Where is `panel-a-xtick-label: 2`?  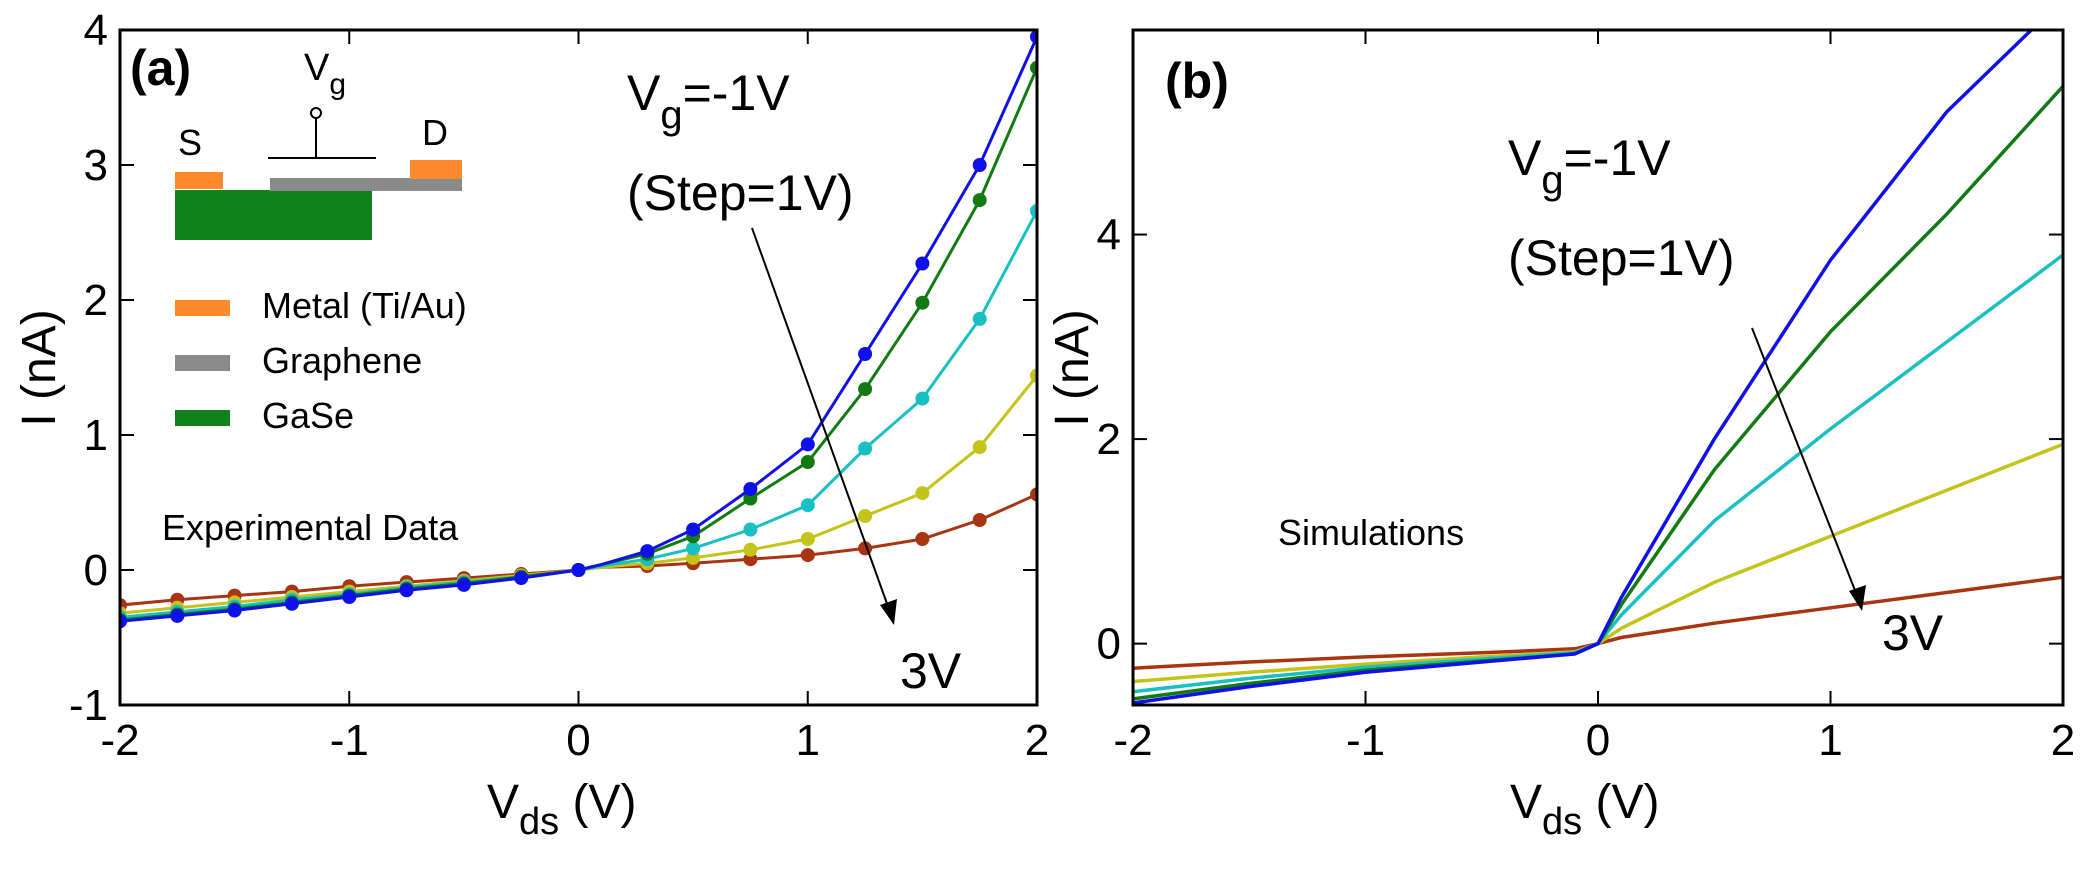
panel-a-xtick-label: 2 is located at coordinates (1037, 740).